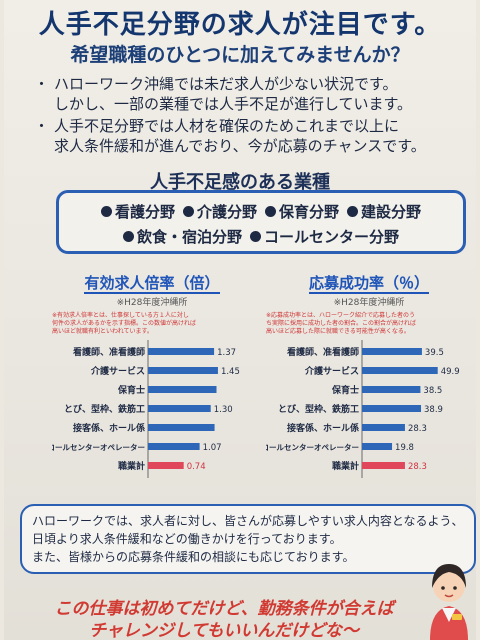 This screenshot has height=640, width=480. I want to click on job-item: 飲食・宿泊分野, so click(182, 236).